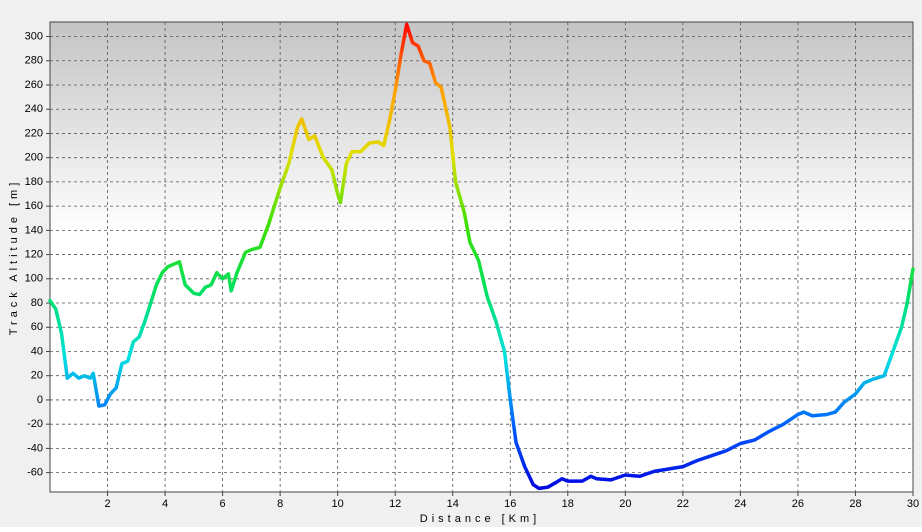  I want to click on y-tick-label: 240, so click(34, 109).